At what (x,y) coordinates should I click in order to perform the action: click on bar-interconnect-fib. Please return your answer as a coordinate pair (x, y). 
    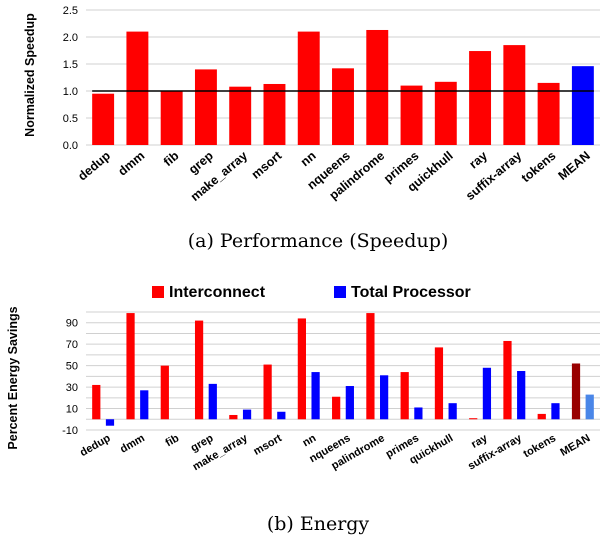
    Looking at the image, I should click on (164, 392).